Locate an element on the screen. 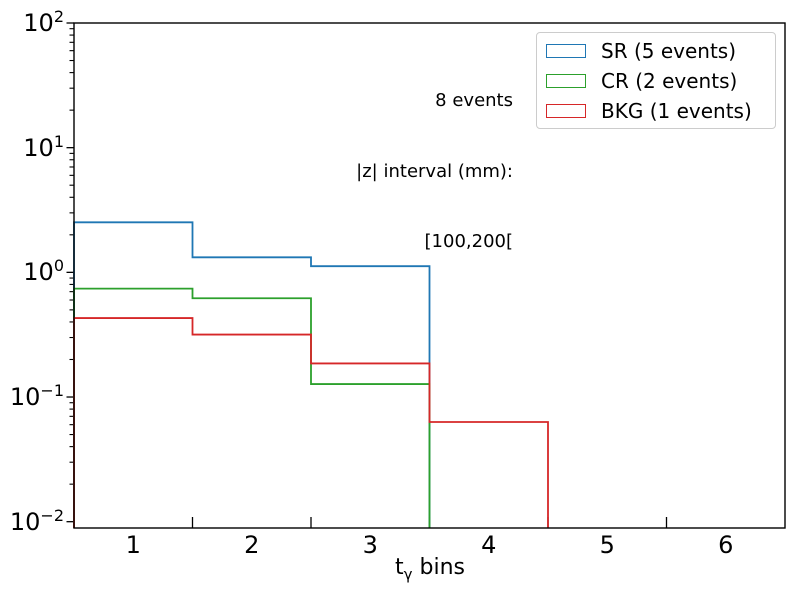  legend-item-bkg: BKG (1 events) is located at coordinates (656, 110).